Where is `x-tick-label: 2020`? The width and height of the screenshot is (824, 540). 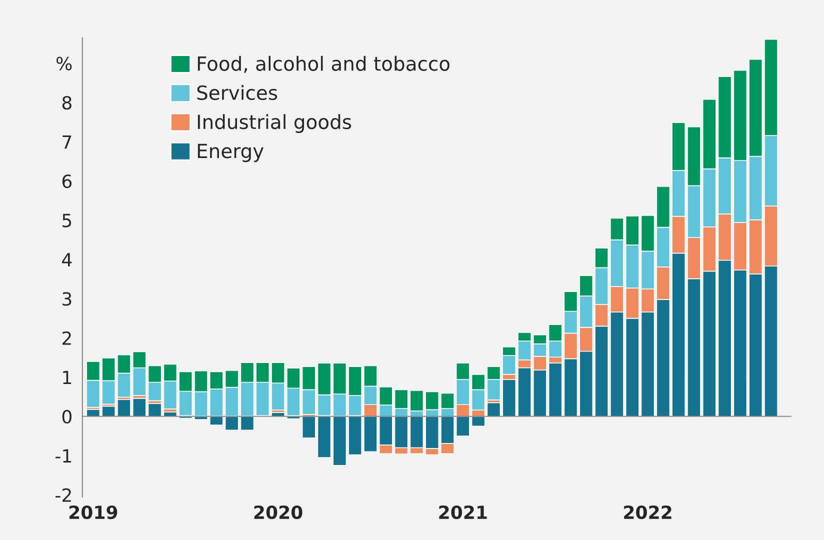 x-tick-label: 2020 is located at coordinates (278, 512).